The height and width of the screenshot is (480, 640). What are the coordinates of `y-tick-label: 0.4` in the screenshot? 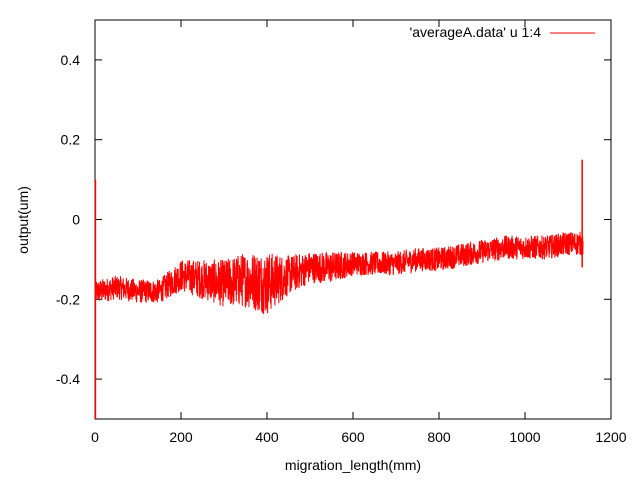 It's located at (71, 60).